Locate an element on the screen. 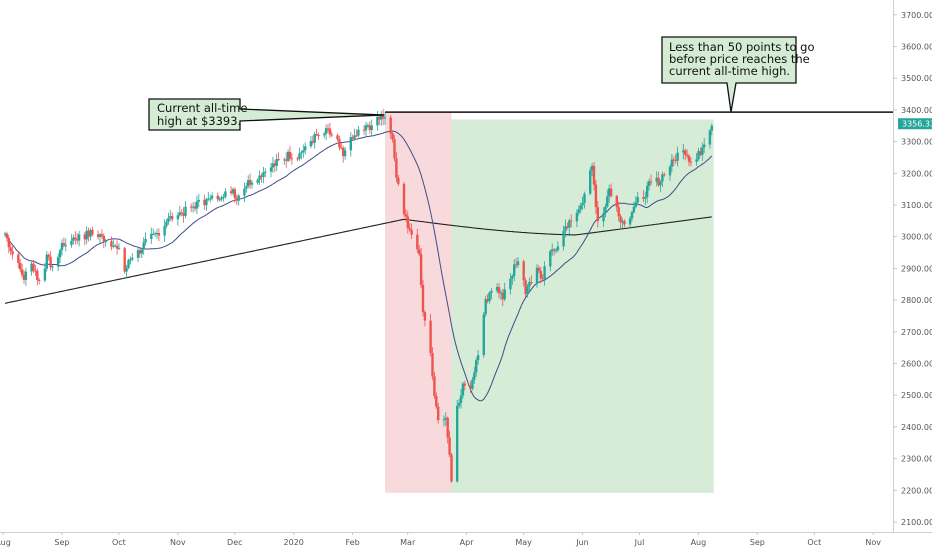 The height and width of the screenshot is (550, 932). annotation-all-time-high: Current all-time high at $3393. is located at coordinates (266, 114).